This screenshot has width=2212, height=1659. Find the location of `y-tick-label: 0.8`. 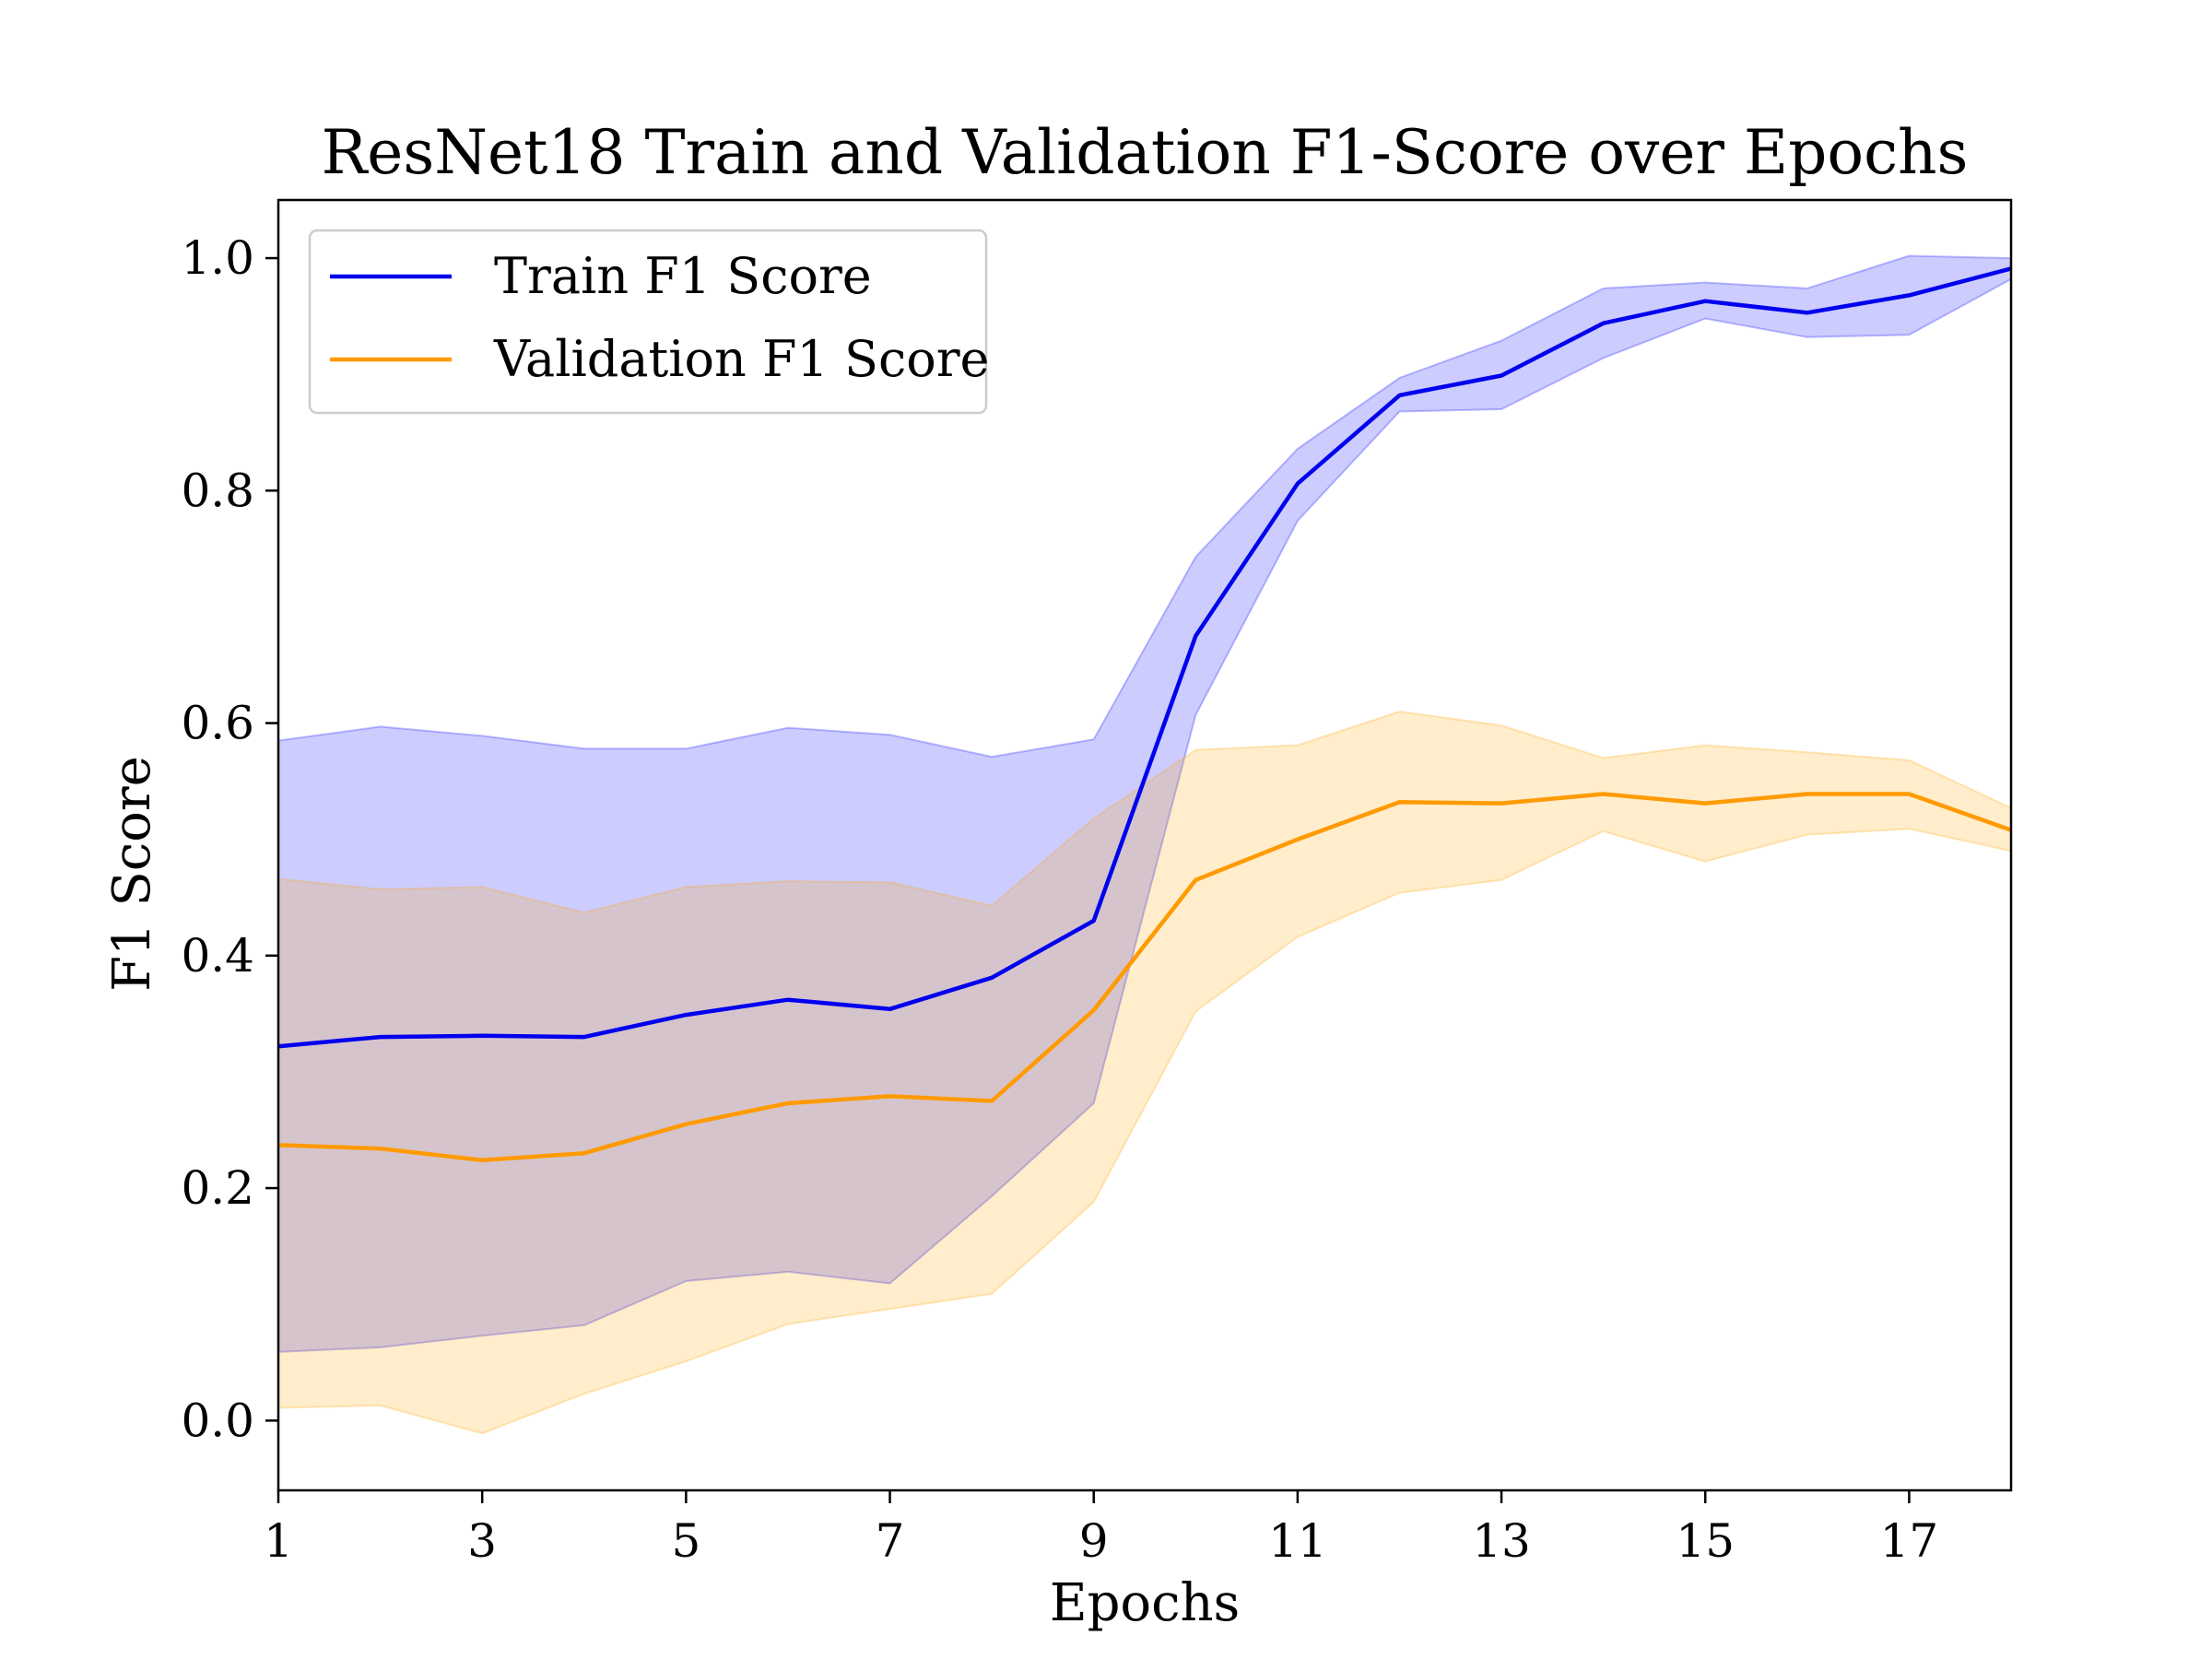

y-tick-label: 0.8 is located at coordinates (217, 490).